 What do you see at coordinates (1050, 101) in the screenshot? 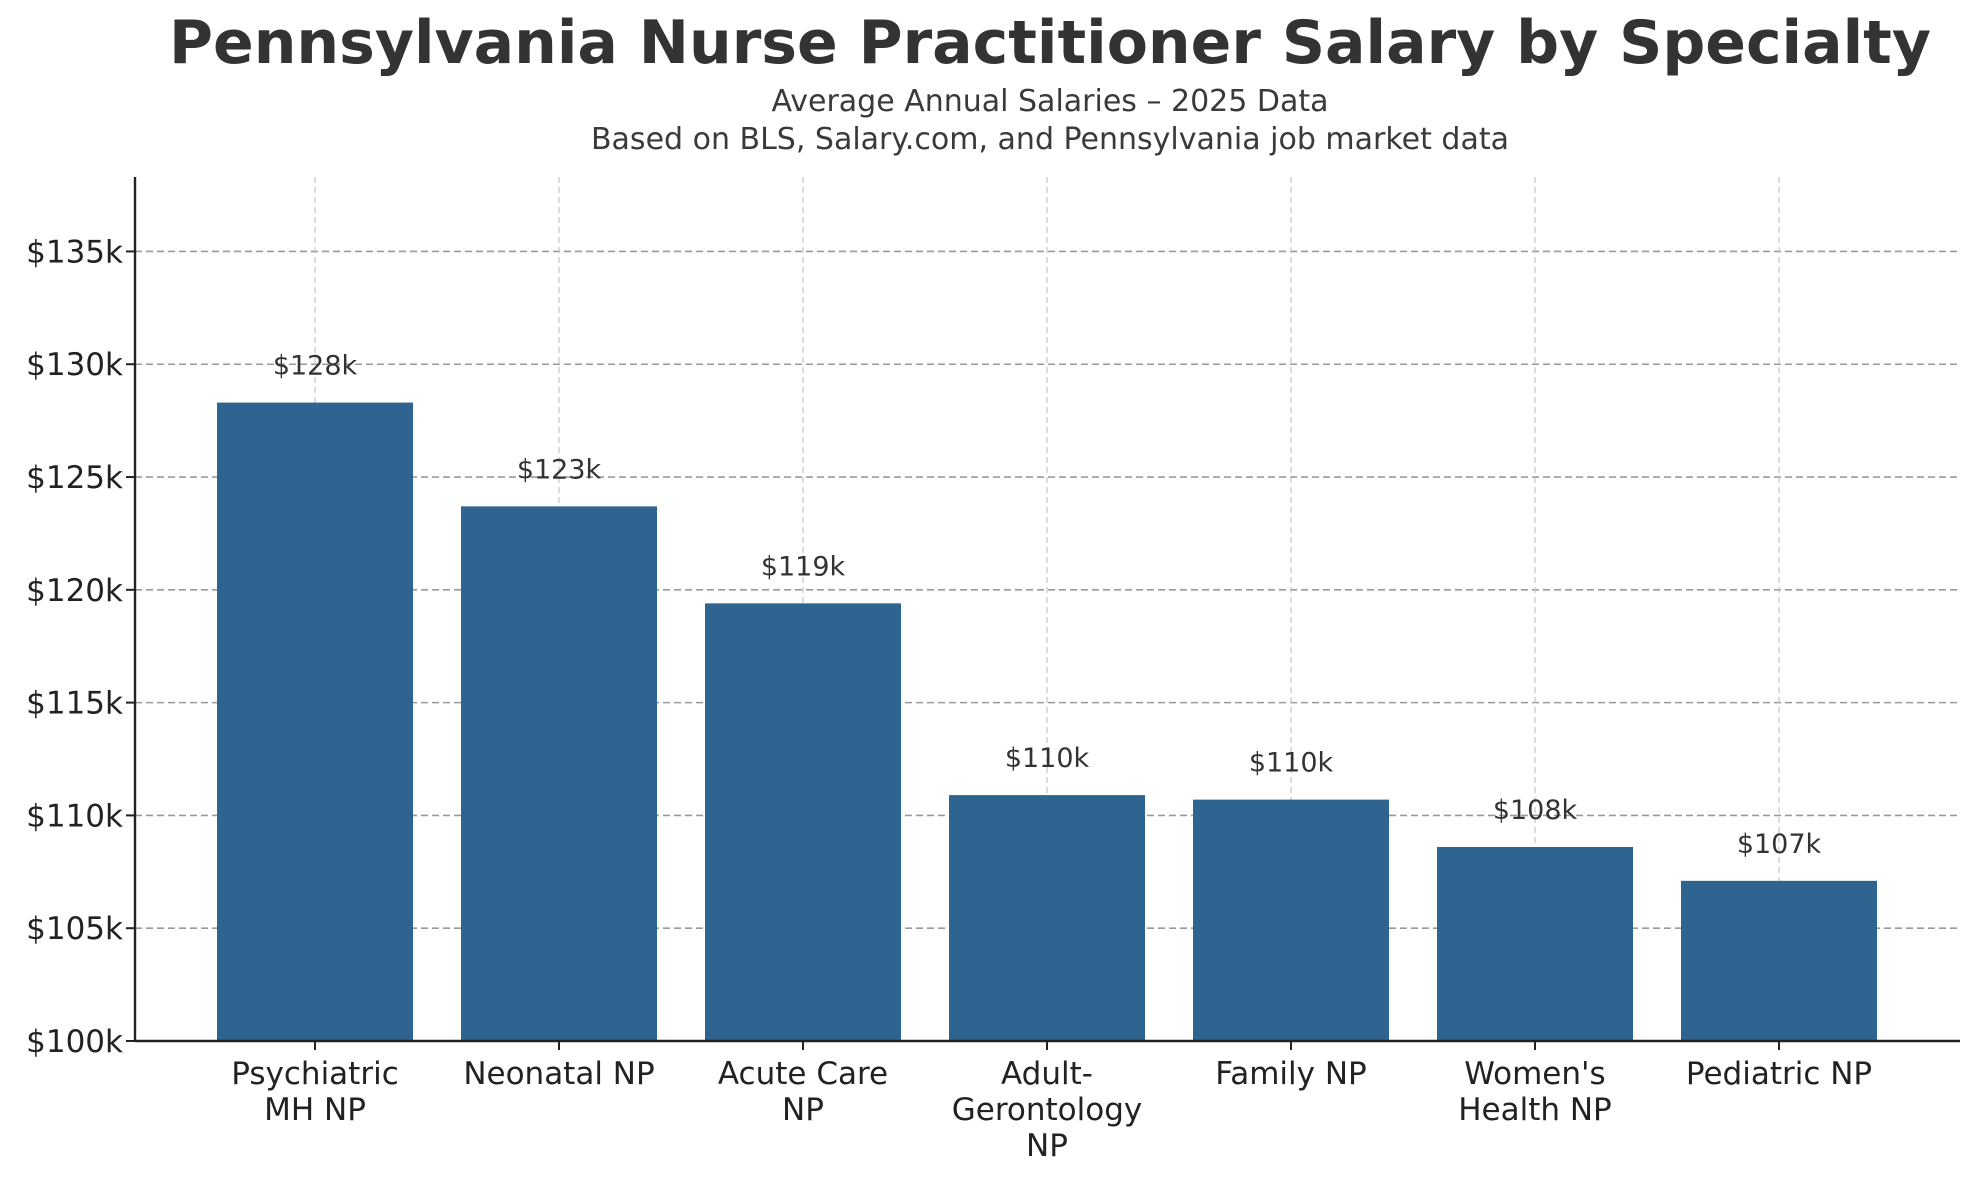
I see `chart-subtitle-line-1: Average Annual Salaries – 2025 Data` at bounding box center [1050, 101].